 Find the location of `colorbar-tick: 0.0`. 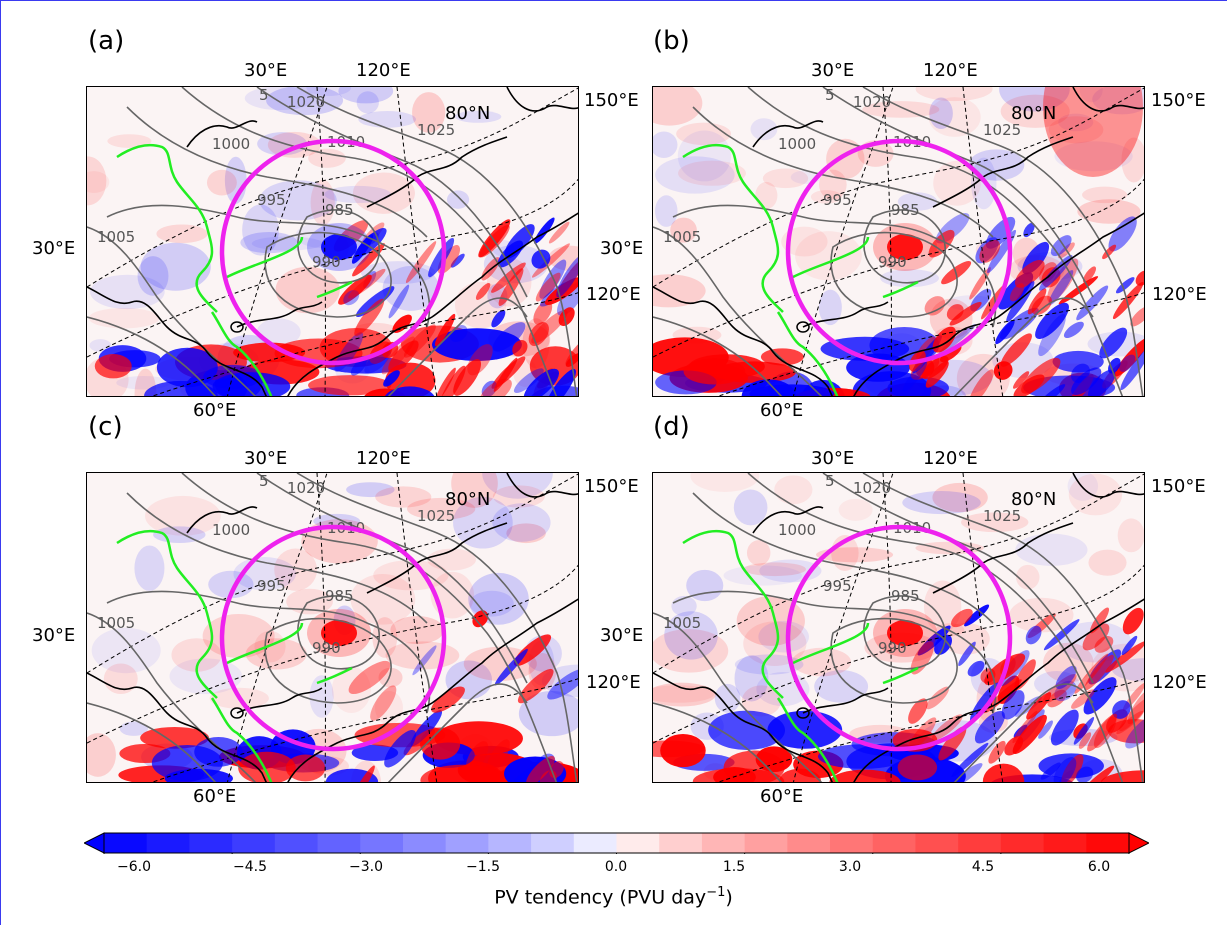

colorbar-tick: 0.0 is located at coordinates (616, 867).